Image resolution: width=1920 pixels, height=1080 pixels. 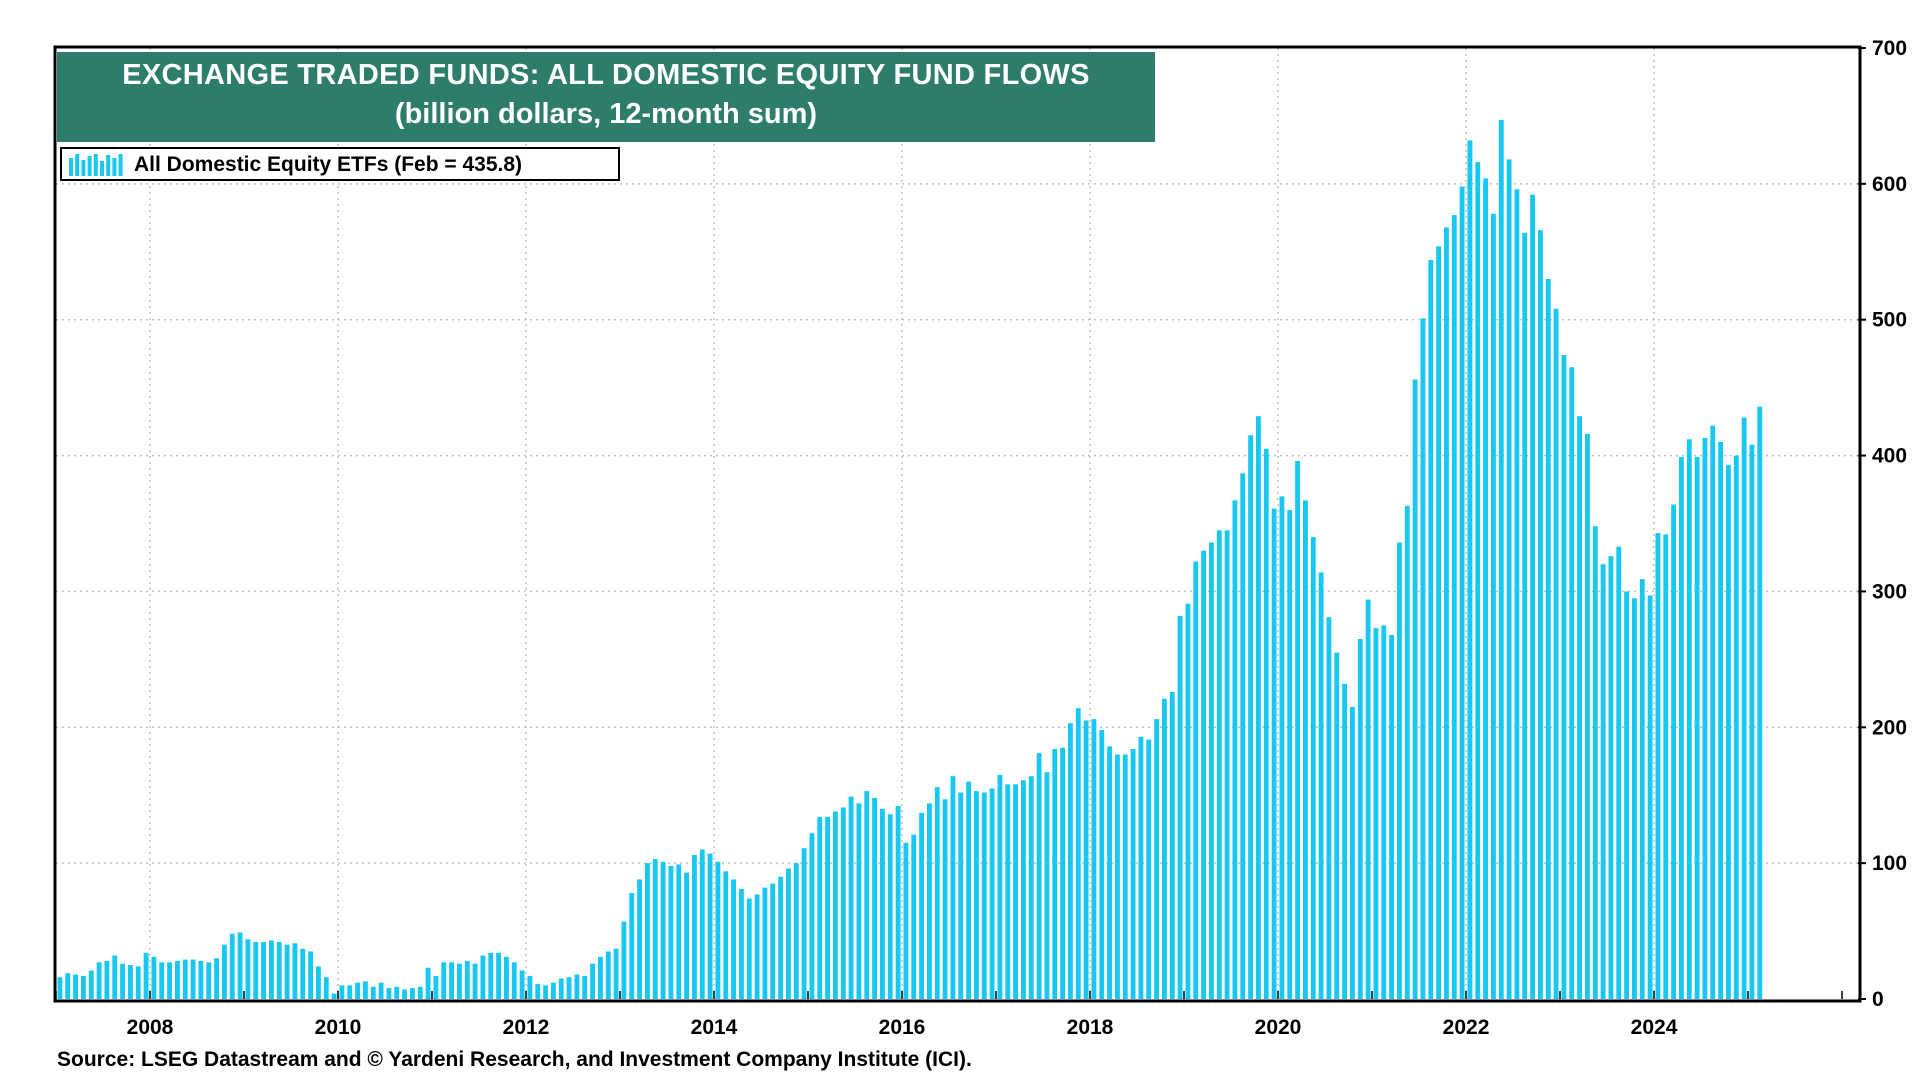 I want to click on legend-swatch, so click(x=96, y=165).